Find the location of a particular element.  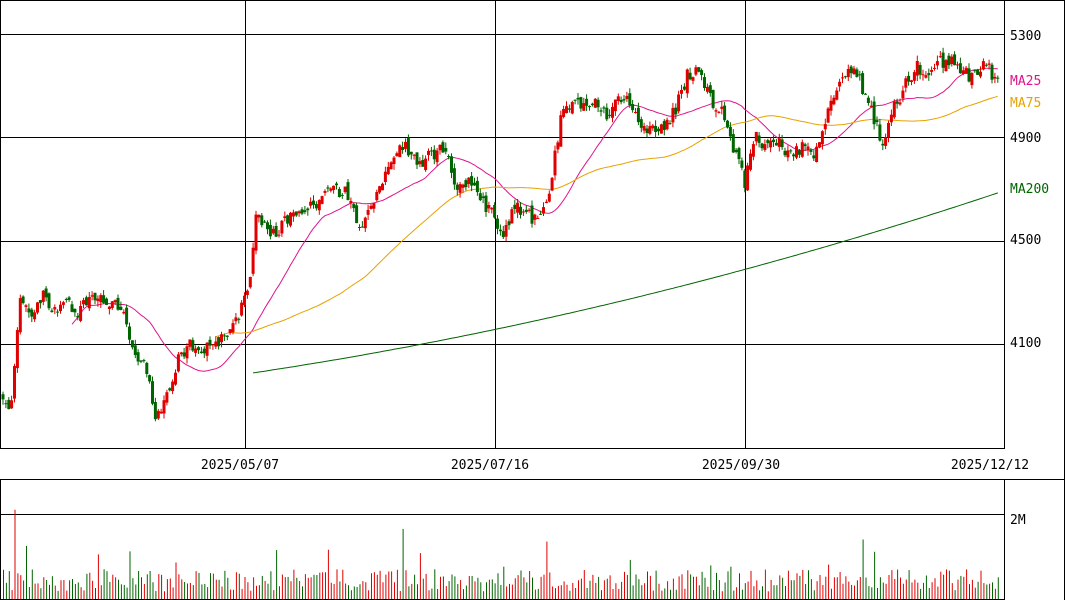

volume-tick-label: 2M is located at coordinates (1018, 520).